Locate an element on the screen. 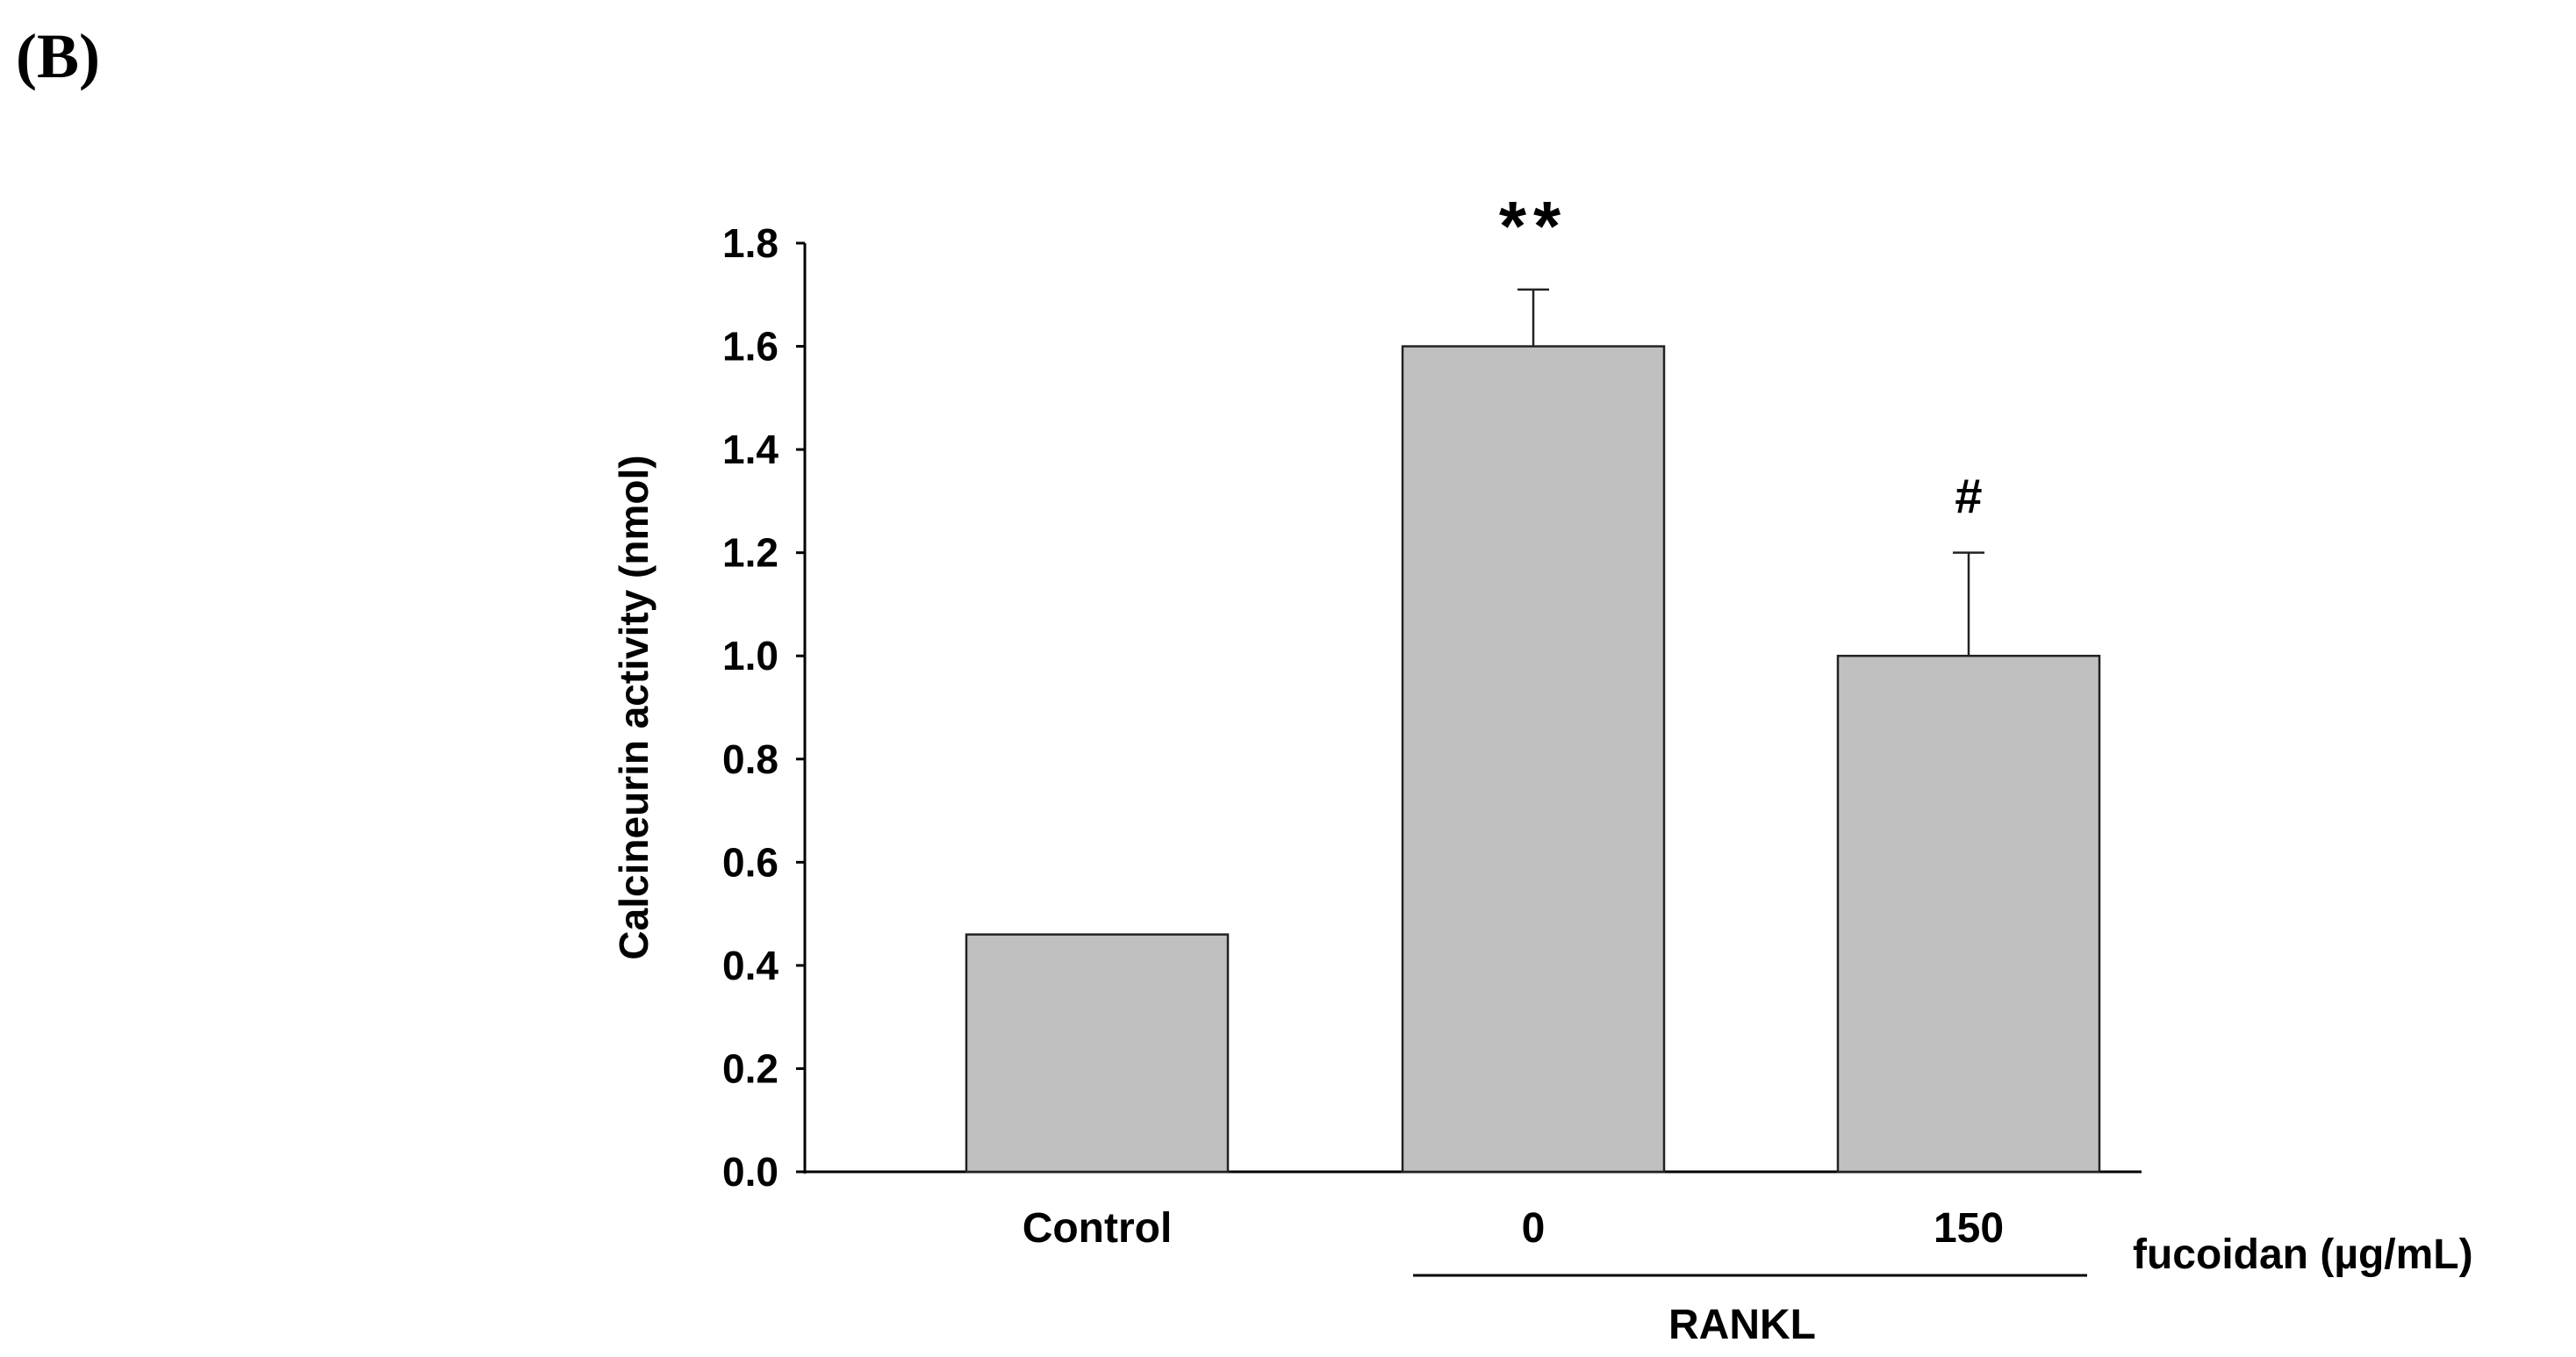 The image size is (2576, 1357). y-tick-label: 0.4 is located at coordinates (750, 965).